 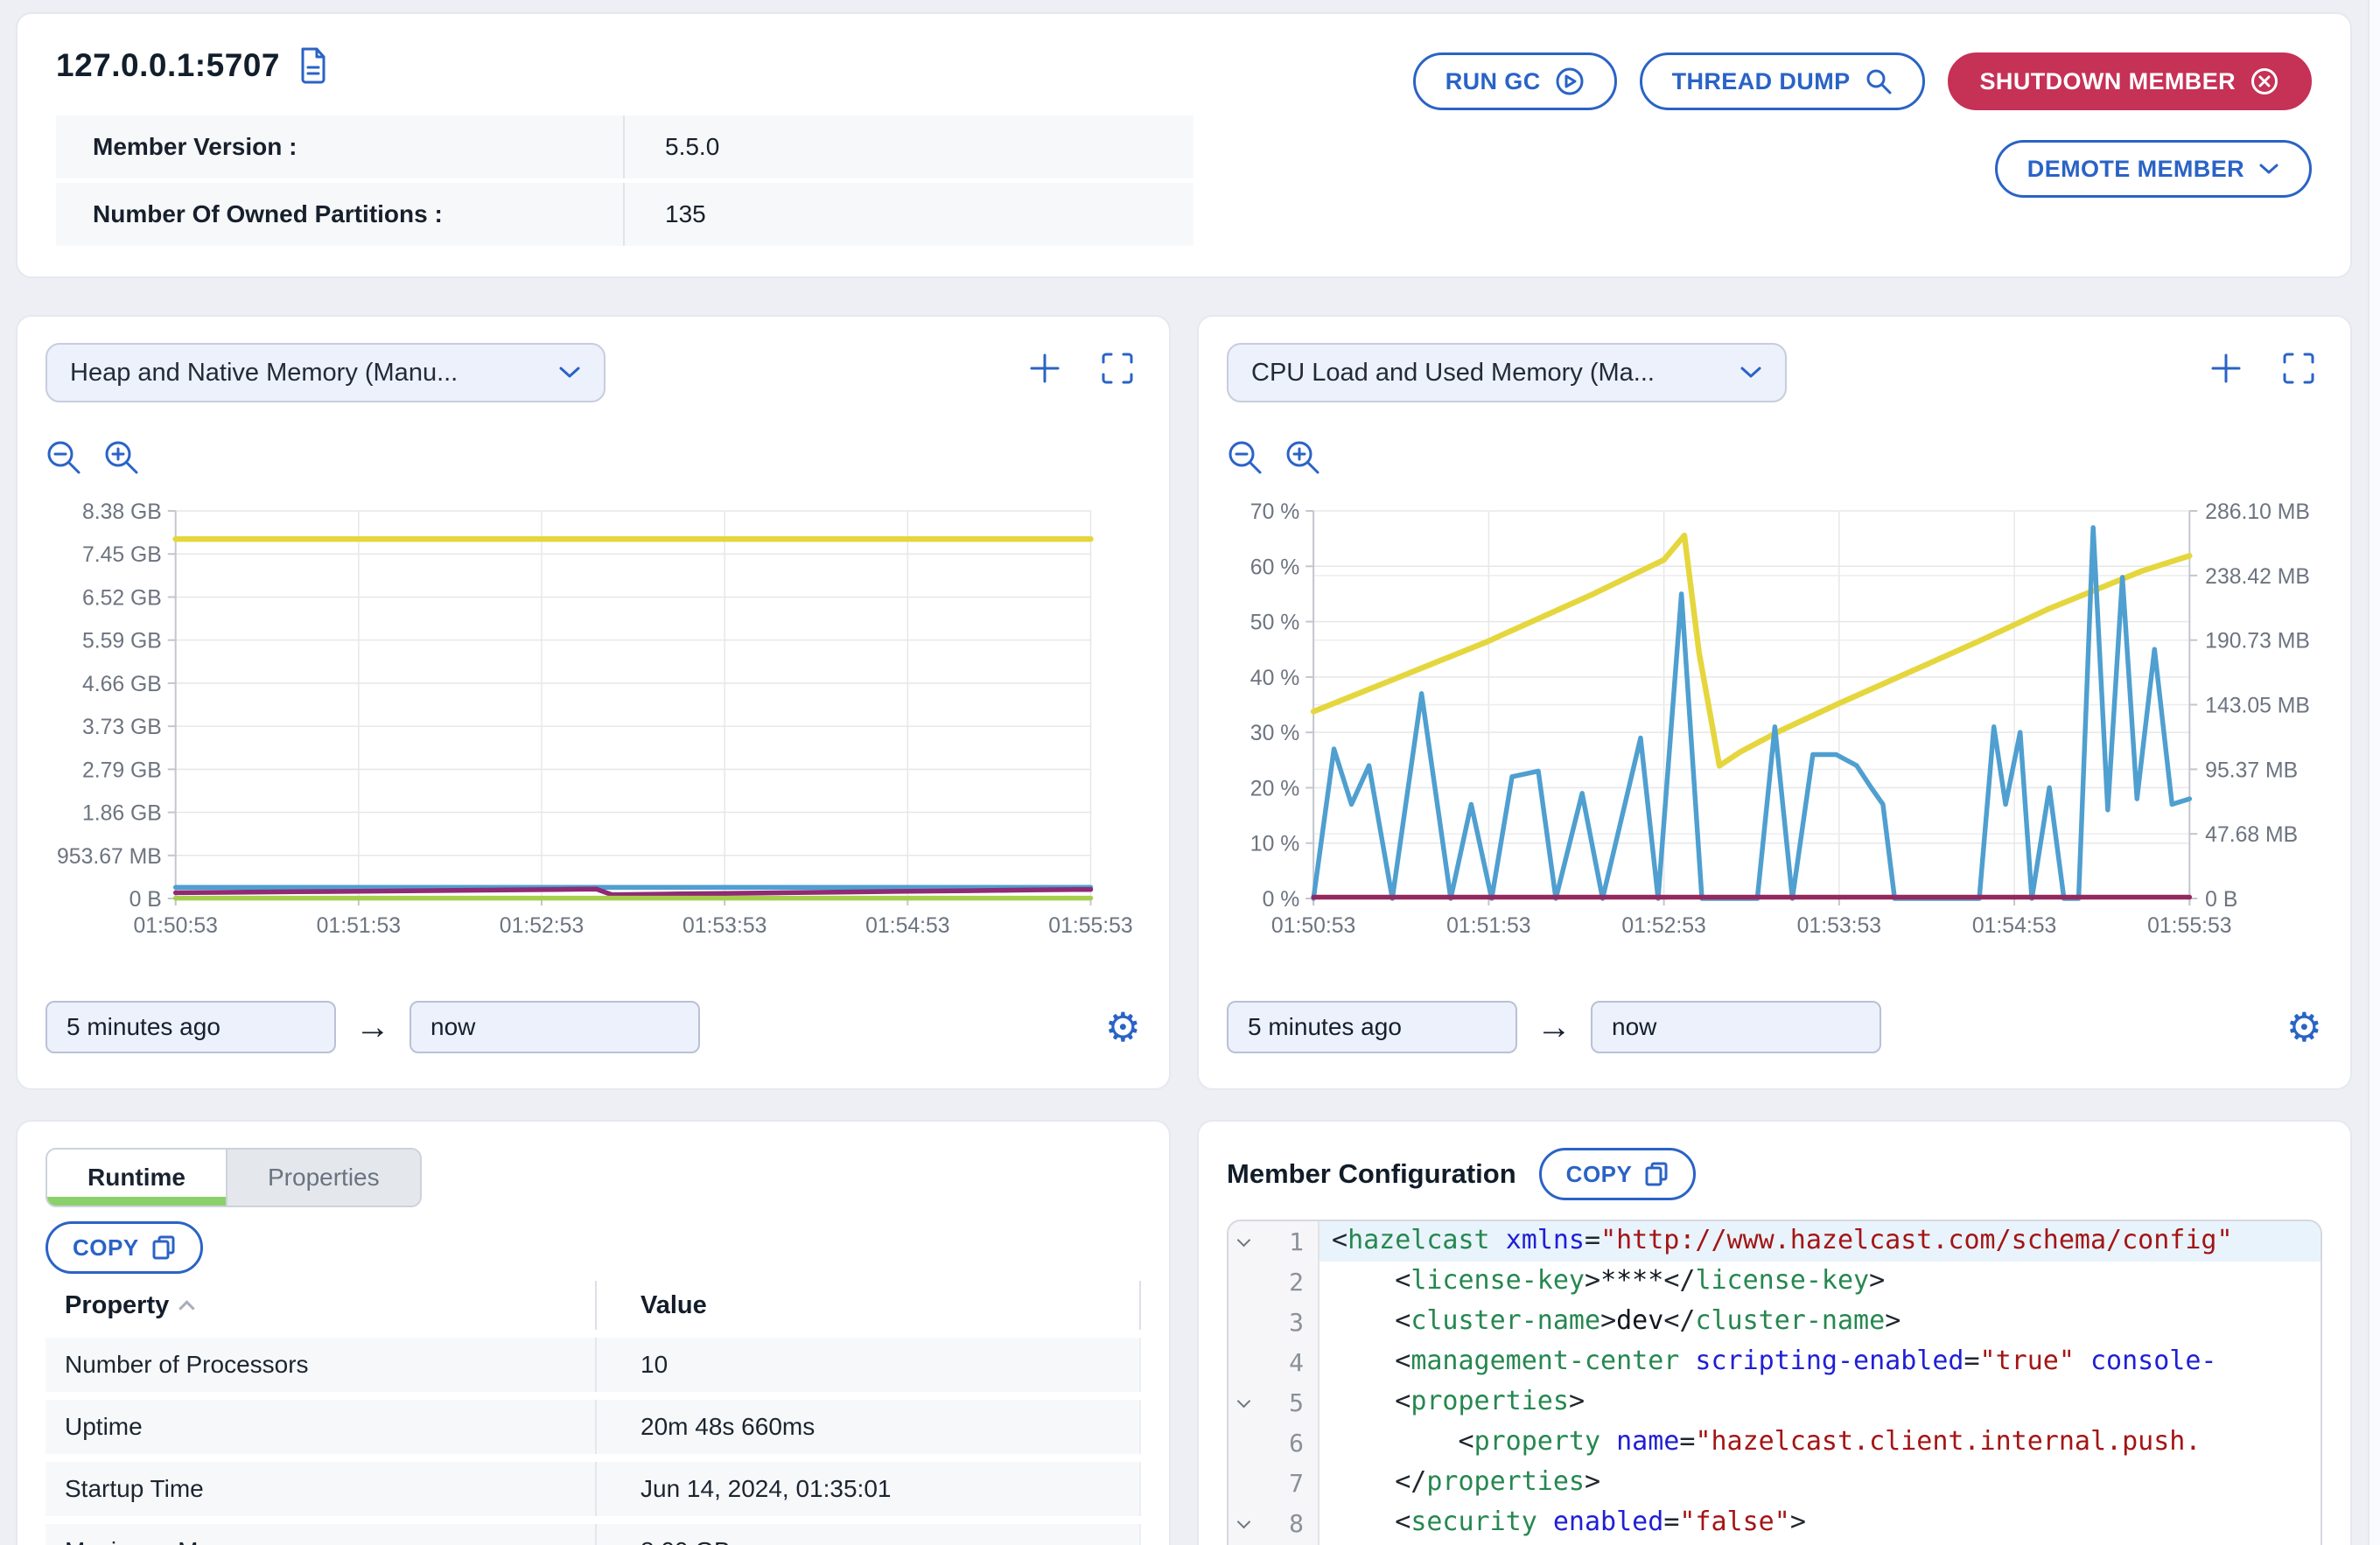 What do you see at coordinates (593, 1365) in the screenshot?
I see `runtime-table-row: Number of Processors 10` at bounding box center [593, 1365].